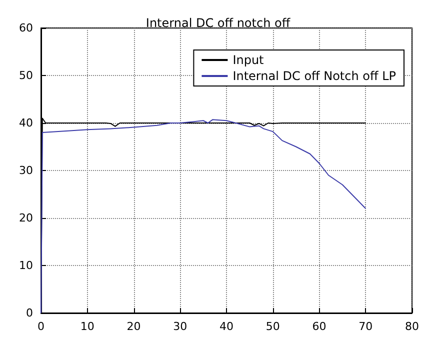  What do you see at coordinates (26, 265) in the screenshot?
I see `y-tick-label: 10` at bounding box center [26, 265].